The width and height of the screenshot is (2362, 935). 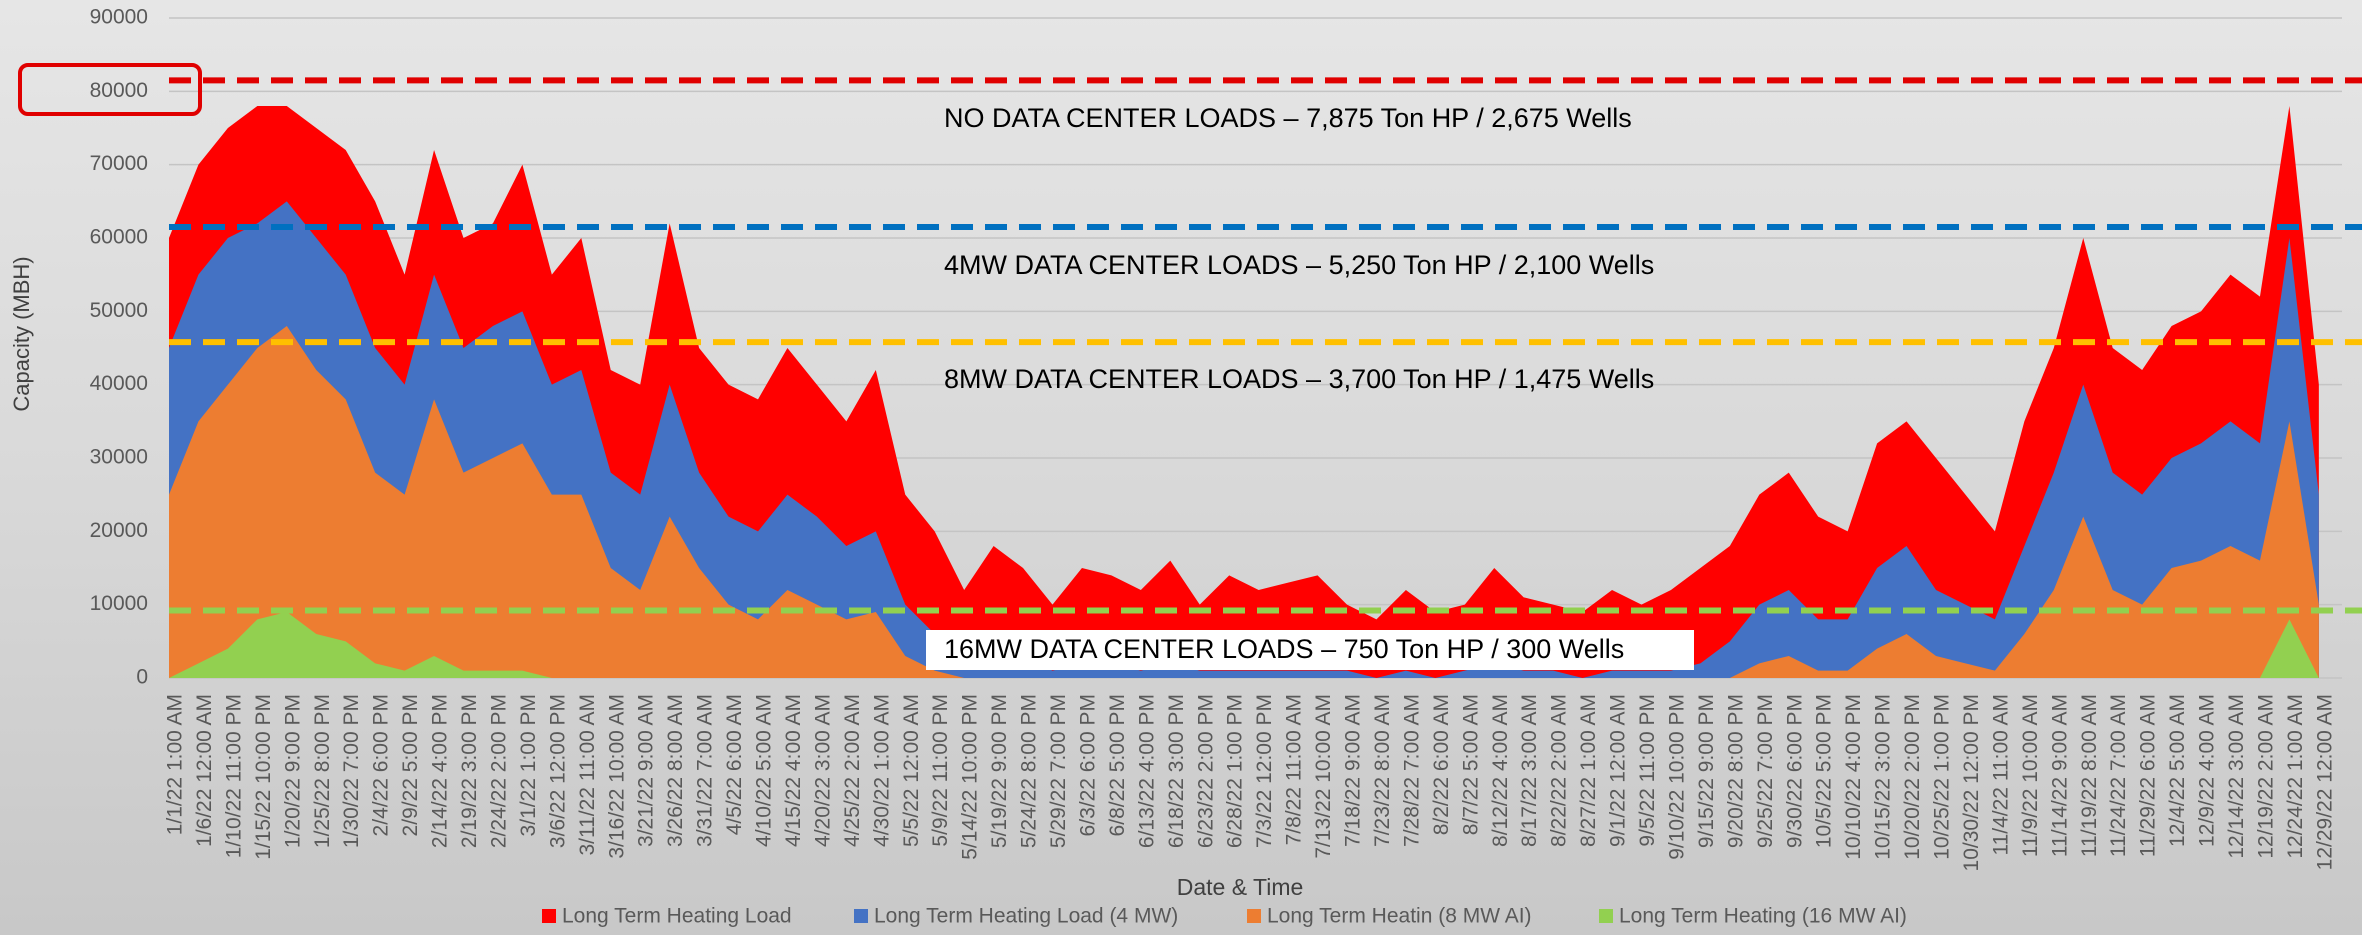 What do you see at coordinates (1942, 777) in the screenshot?
I see `x-tick-label: 10/25/22 1:00 PM` at bounding box center [1942, 777].